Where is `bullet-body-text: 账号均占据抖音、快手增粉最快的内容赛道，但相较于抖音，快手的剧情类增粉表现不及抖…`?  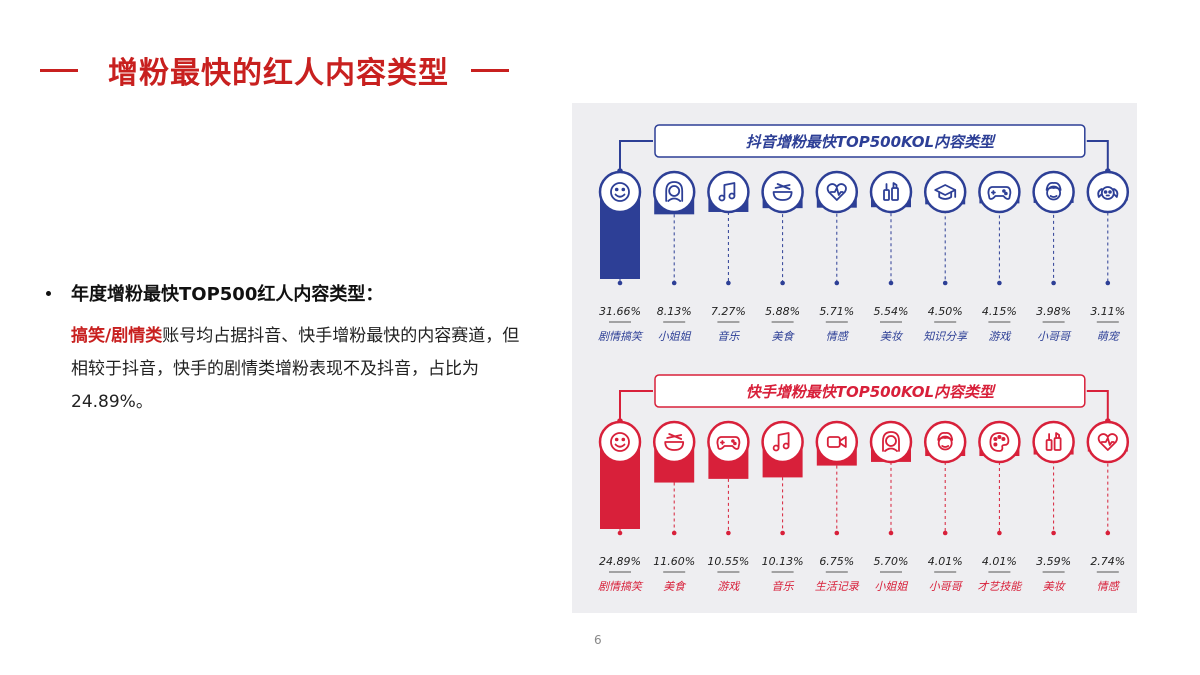 bullet-body-text: 账号均占据抖音、快手增粉最快的内容赛道，但相较于抖音，快手的剧情类增粉表现不及抖… is located at coordinates (295, 369).